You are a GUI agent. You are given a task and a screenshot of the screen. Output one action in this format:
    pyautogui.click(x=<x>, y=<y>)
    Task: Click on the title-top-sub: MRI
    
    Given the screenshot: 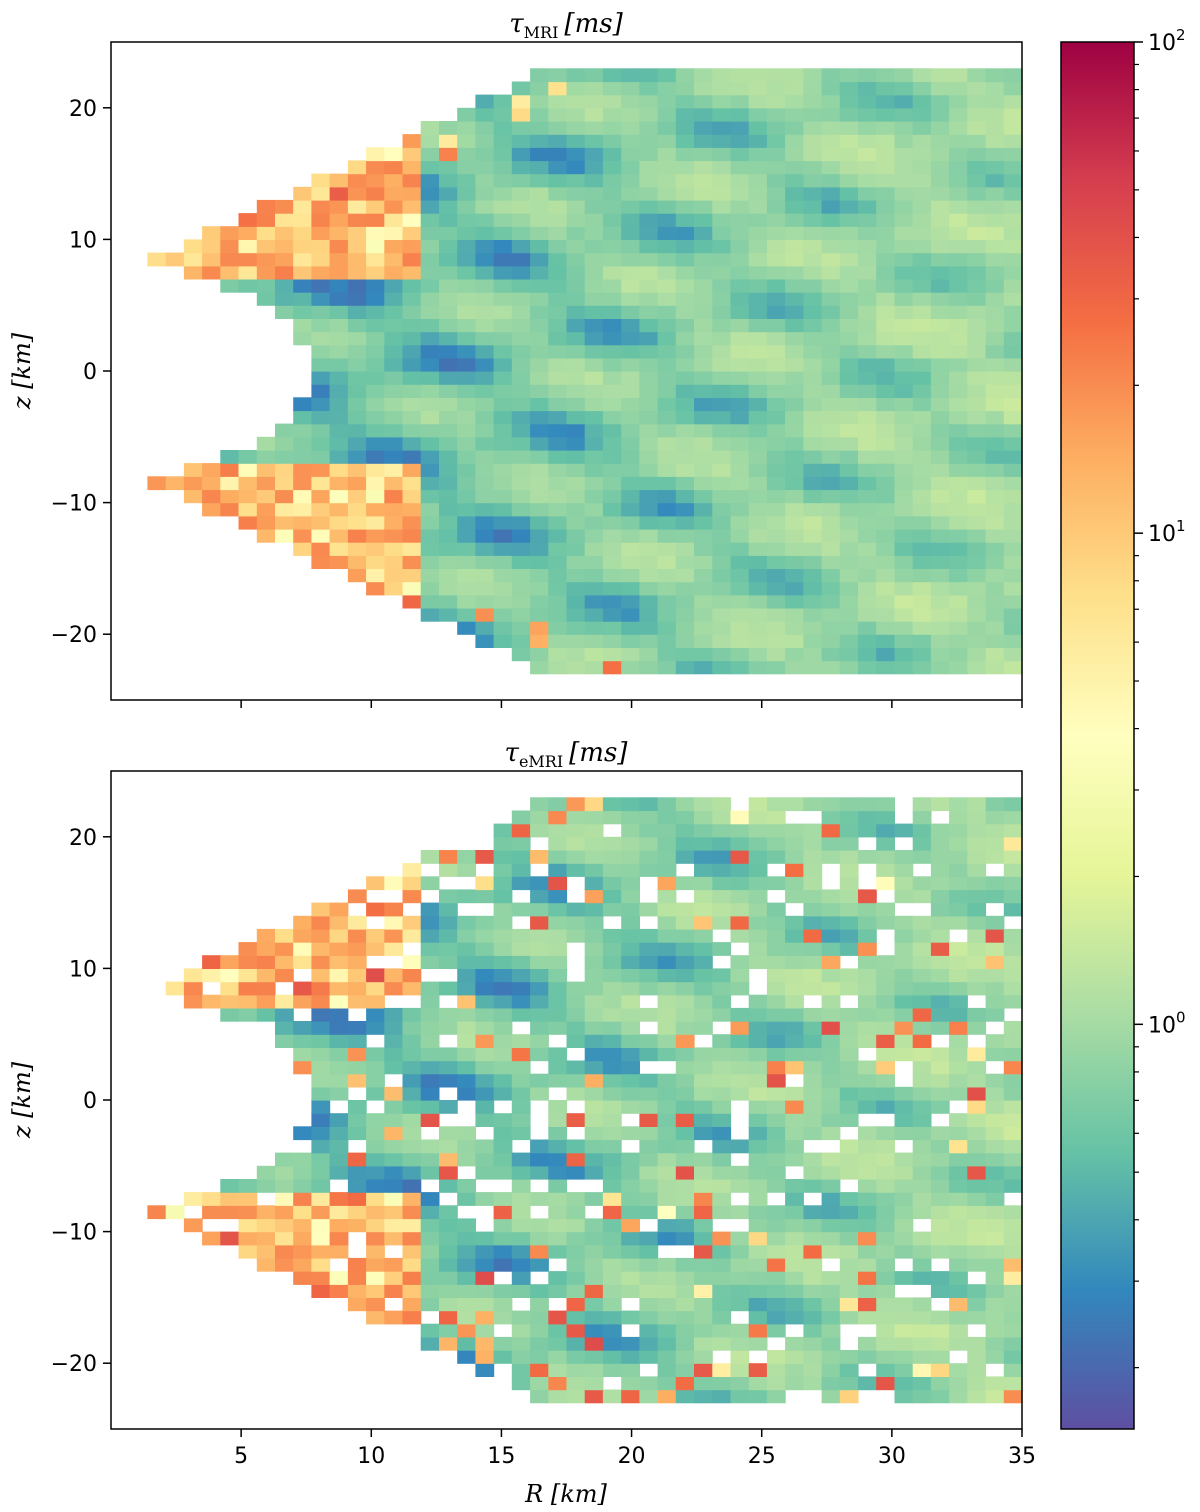 What is the action you would take?
    pyautogui.click(x=541, y=32)
    